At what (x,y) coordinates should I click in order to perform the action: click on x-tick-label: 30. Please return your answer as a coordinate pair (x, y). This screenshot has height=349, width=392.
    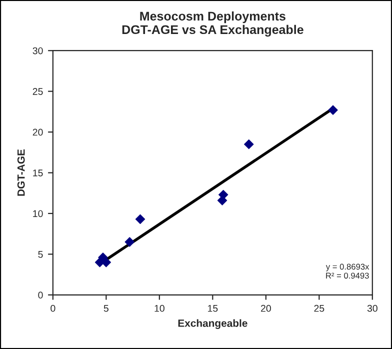
    Looking at the image, I should click on (372, 308).